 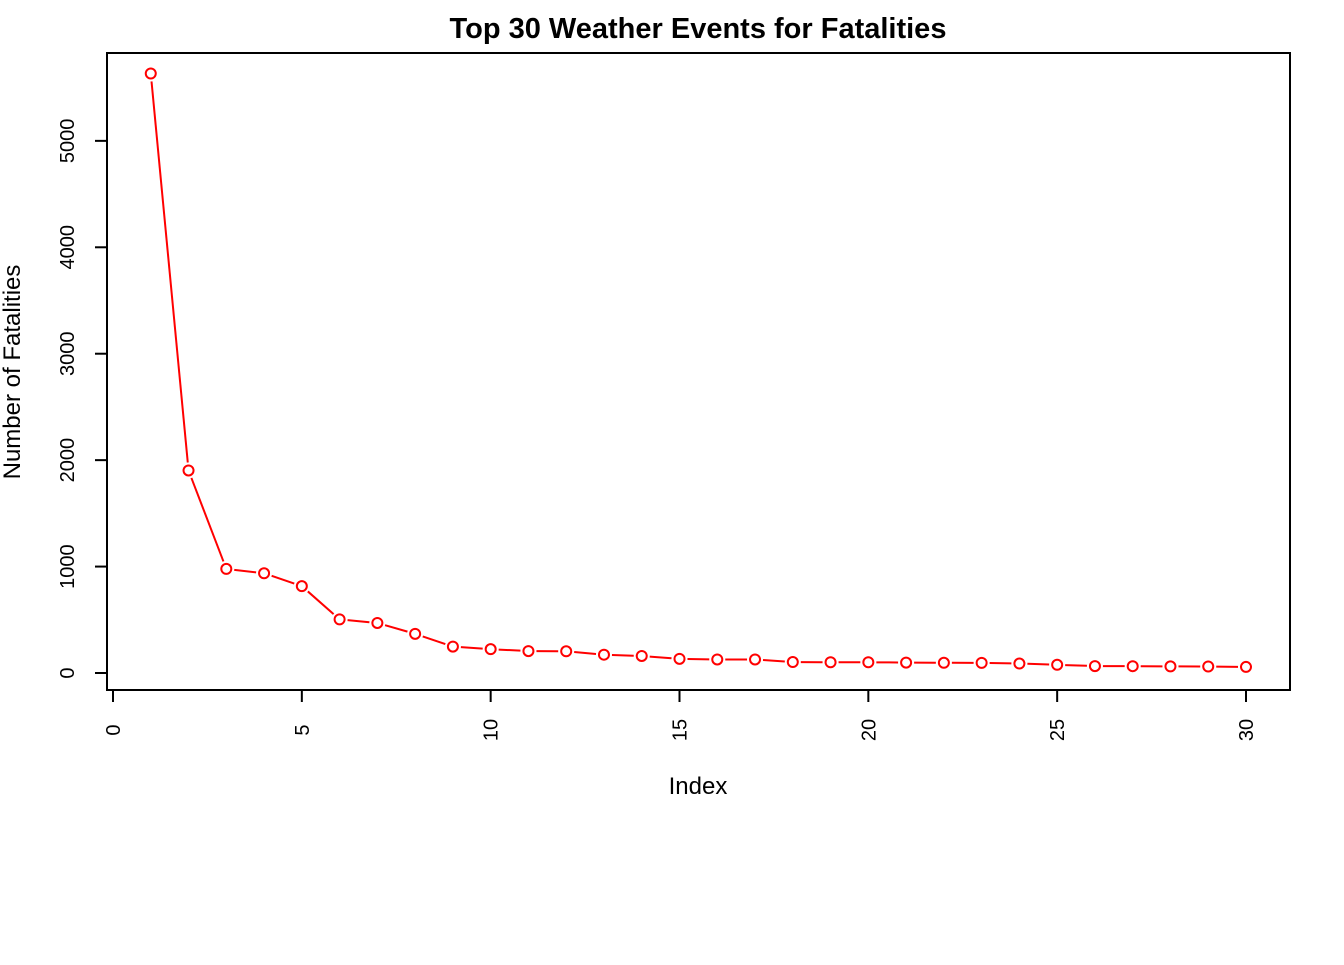 I want to click on x-tick-label: 30, so click(x=1247, y=730).